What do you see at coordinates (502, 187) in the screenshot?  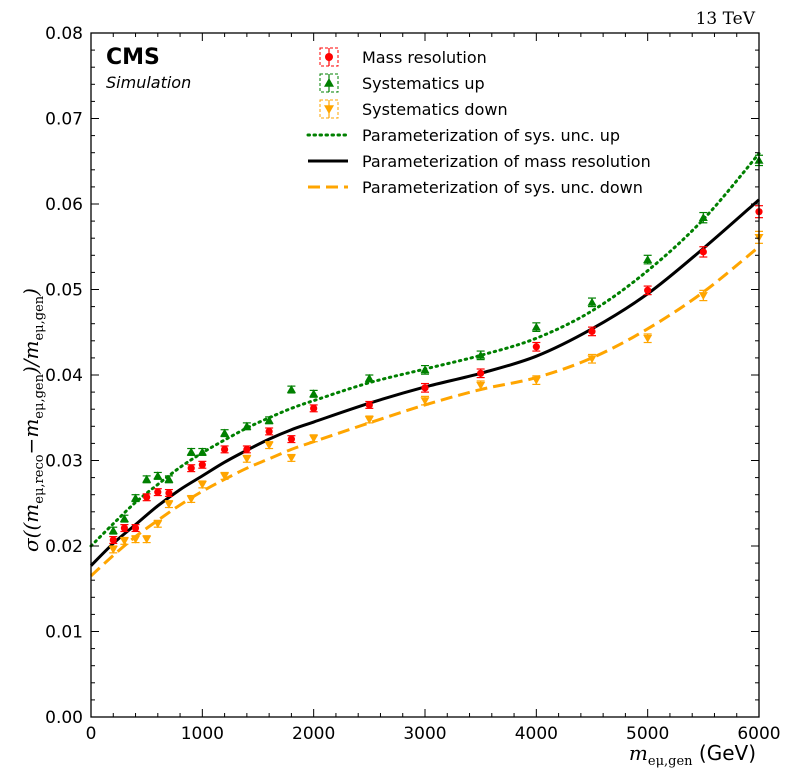 I see `legend-label: Parameterization of sys. unc. down` at bounding box center [502, 187].